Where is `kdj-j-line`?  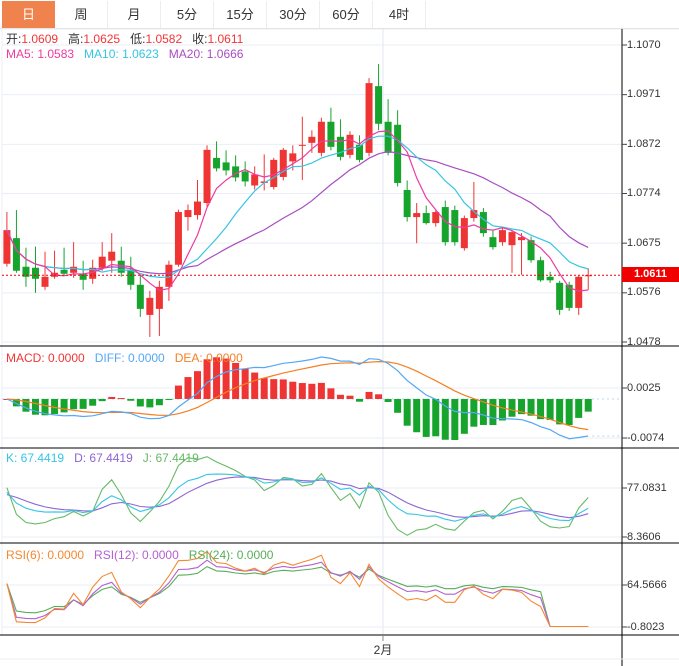
kdj-j-line is located at coordinates (297, 496).